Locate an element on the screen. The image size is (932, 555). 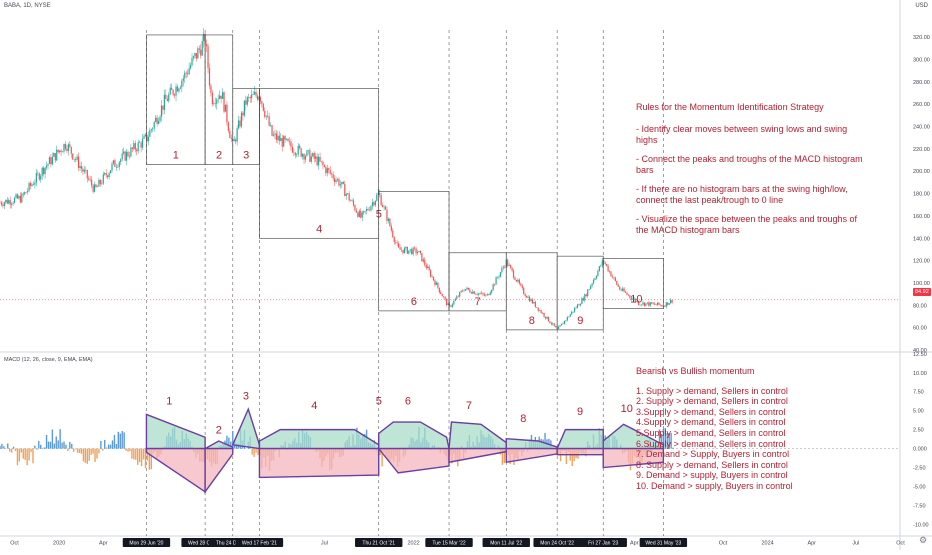
momentum-label: 5 is located at coordinates (379, 402).